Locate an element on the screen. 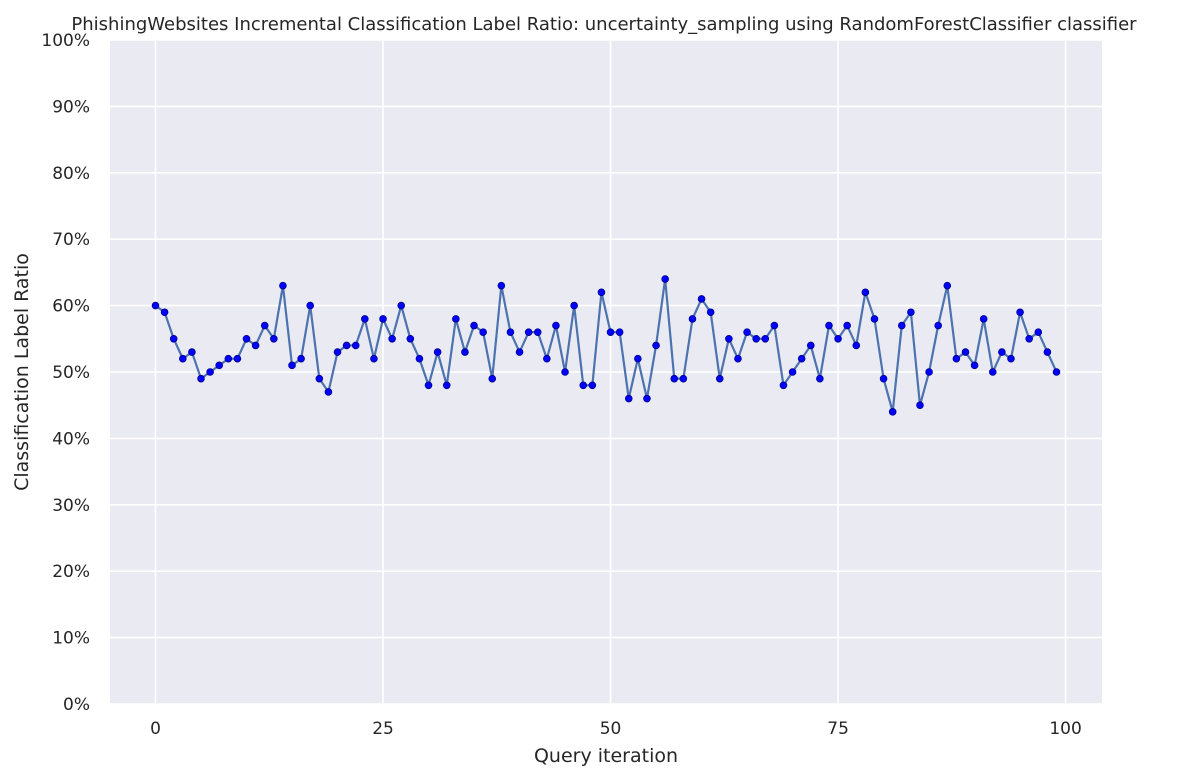  y-tick-label: 90% is located at coordinates (71, 107).